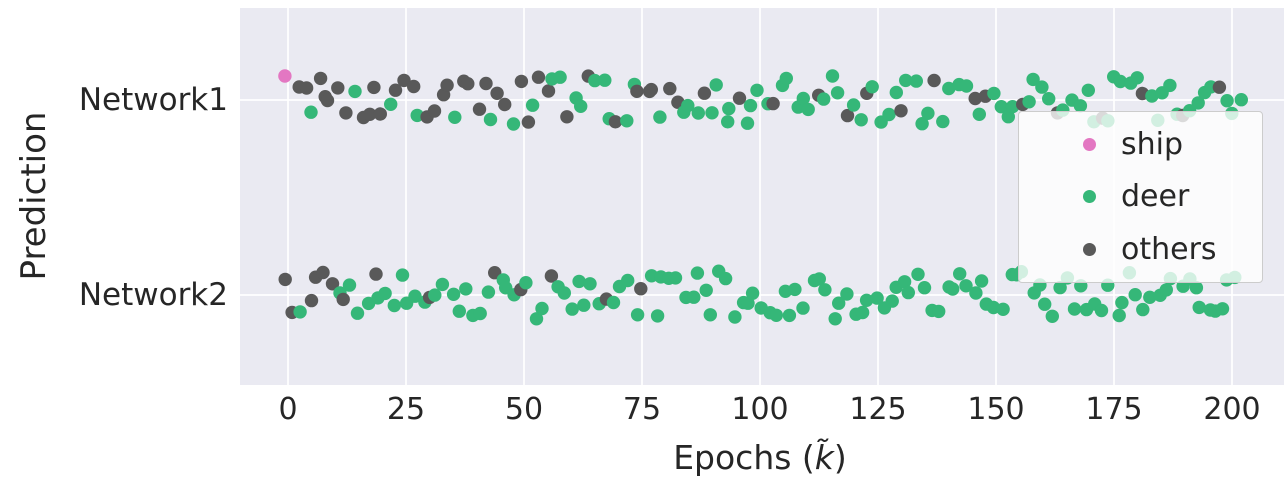 The width and height of the screenshot is (1284, 492). What do you see at coordinates (1089, 197) in the screenshot?
I see `deer-marker-icon` at bounding box center [1089, 197].